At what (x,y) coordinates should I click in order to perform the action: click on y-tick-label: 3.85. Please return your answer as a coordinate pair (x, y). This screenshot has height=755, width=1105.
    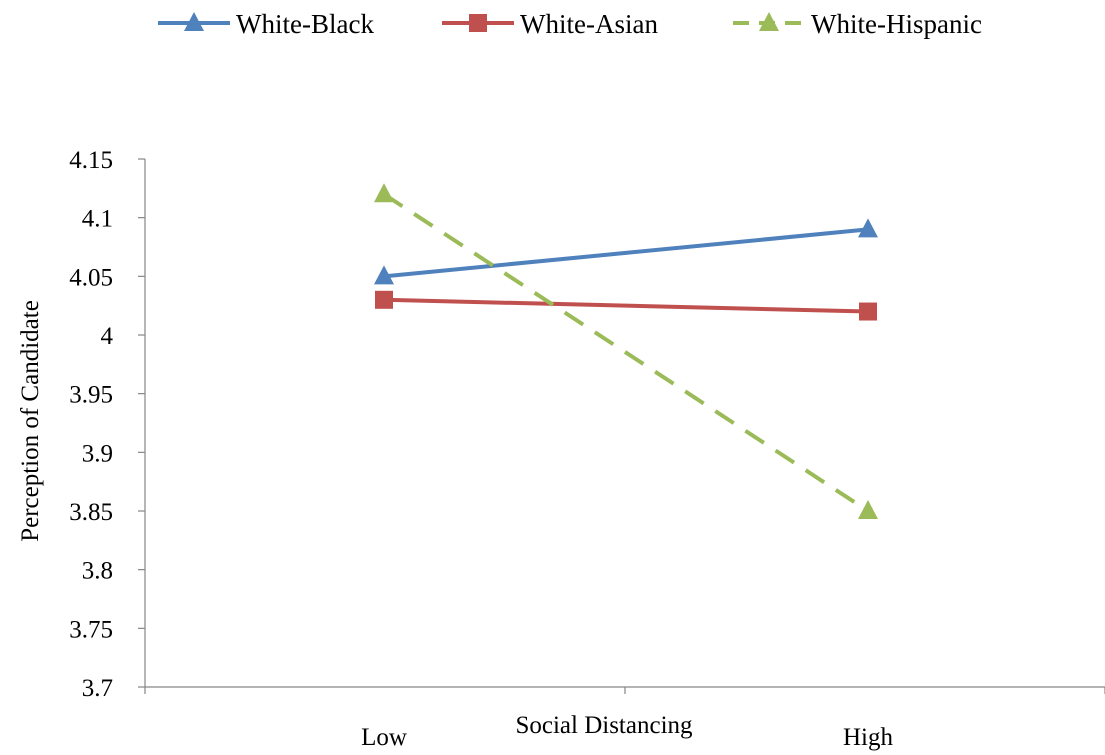
    Looking at the image, I should click on (91, 512).